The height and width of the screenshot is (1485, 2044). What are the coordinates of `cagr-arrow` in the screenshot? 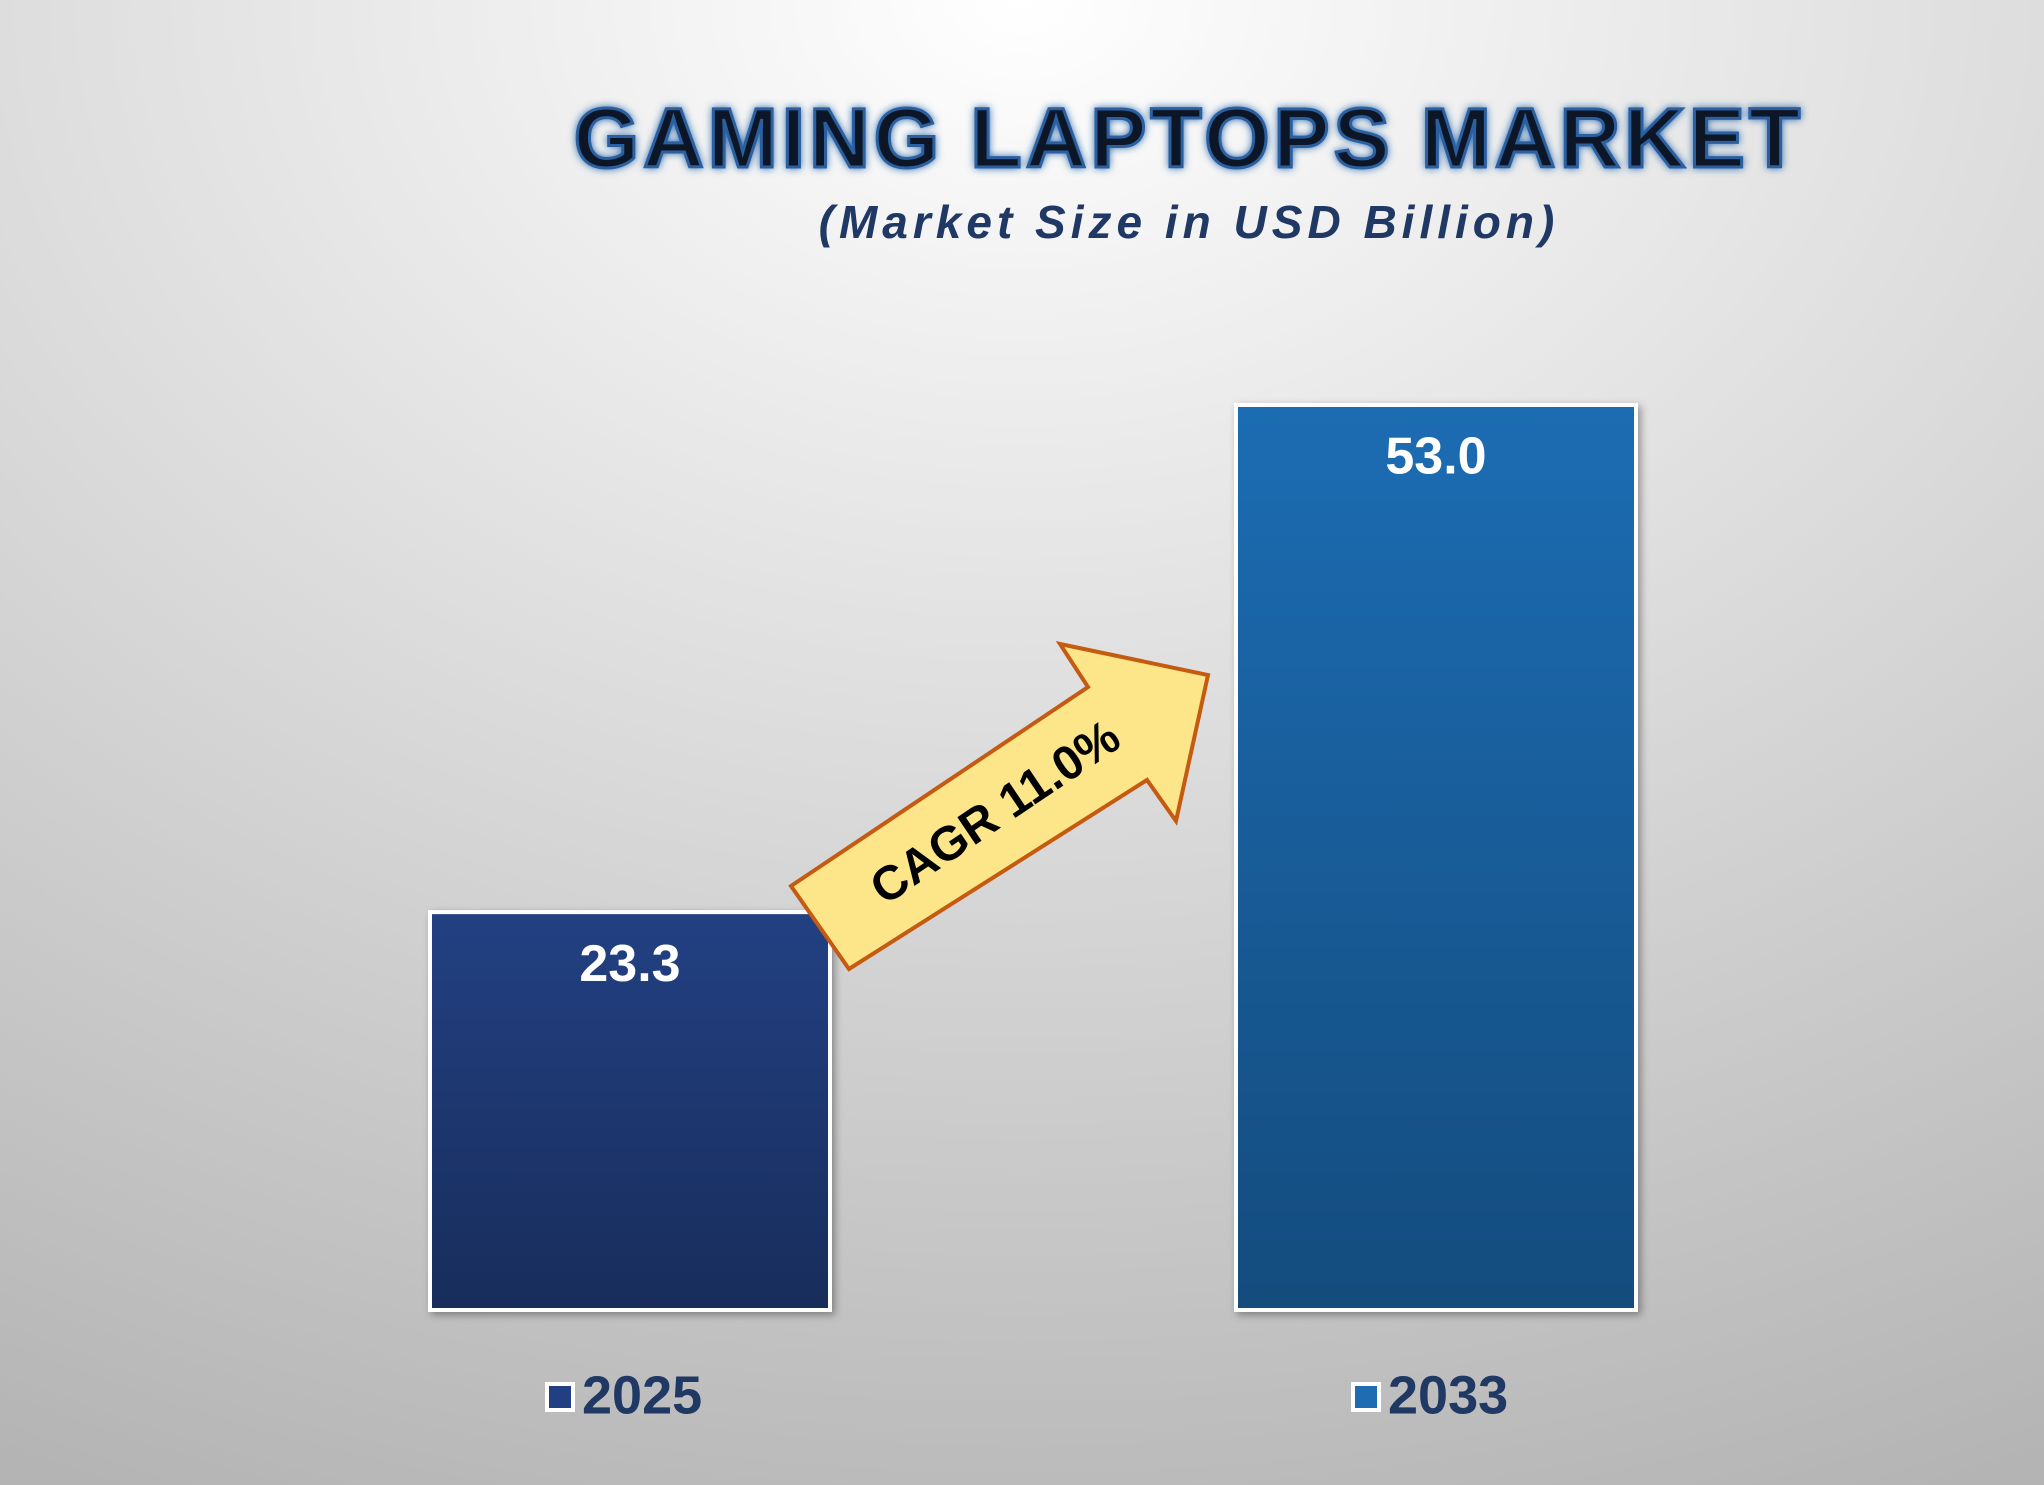 It's located at (999, 806).